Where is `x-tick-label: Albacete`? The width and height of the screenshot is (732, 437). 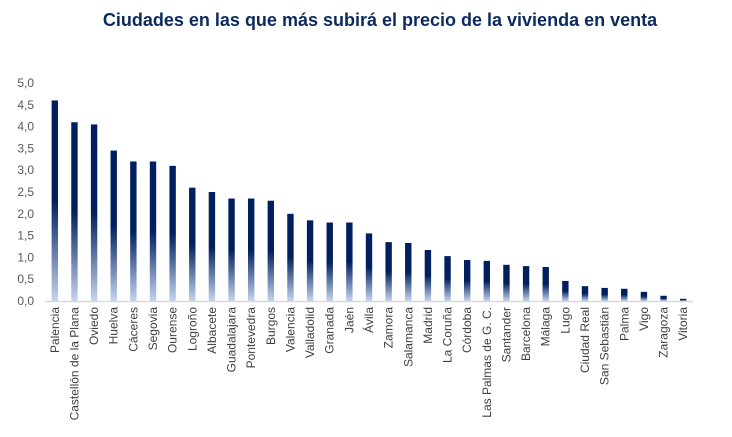 x-tick-label: Albacete is located at coordinates (212, 330).